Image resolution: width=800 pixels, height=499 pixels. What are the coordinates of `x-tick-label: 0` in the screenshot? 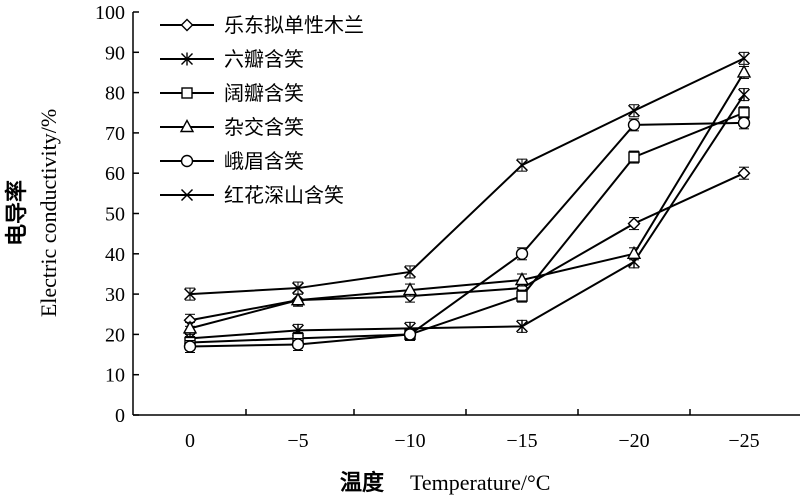 It's located at (190, 441).